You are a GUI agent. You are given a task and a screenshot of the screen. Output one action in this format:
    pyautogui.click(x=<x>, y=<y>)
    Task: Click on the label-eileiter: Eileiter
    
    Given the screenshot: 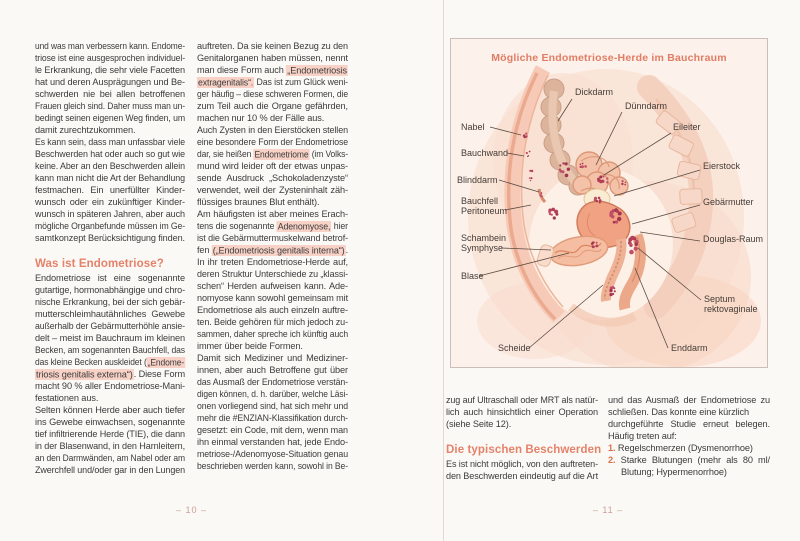 What is the action you would take?
    pyautogui.click(x=687, y=127)
    